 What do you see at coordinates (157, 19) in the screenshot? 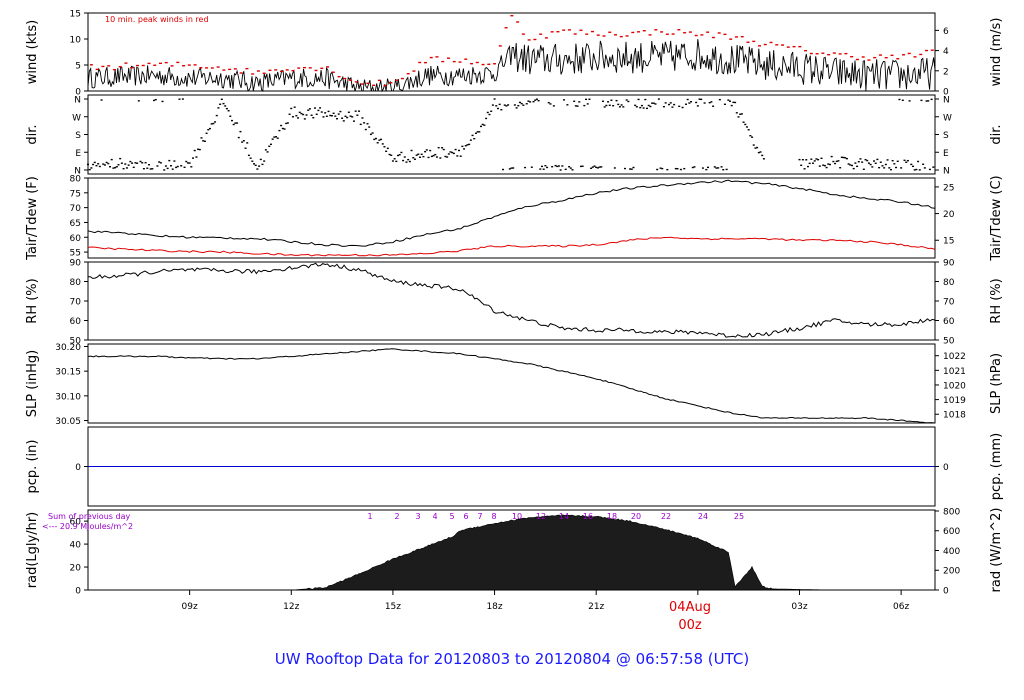
I see `wind-annotation: 10 min. peak winds in red` at bounding box center [157, 19].